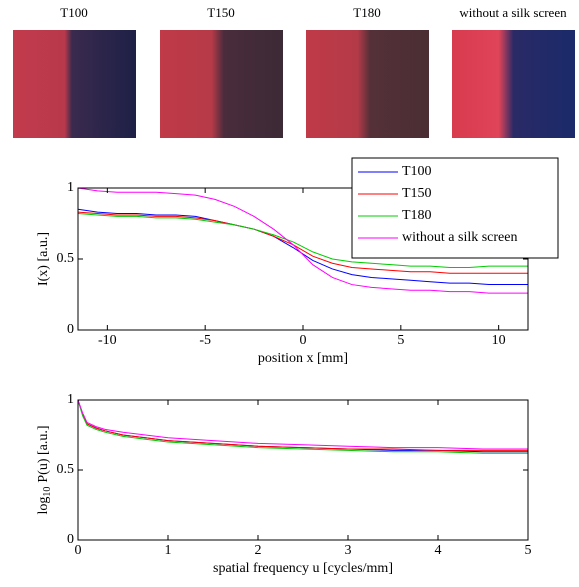 The height and width of the screenshot is (587, 579). I want to click on x-tick-label: -10, so click(107, 340).